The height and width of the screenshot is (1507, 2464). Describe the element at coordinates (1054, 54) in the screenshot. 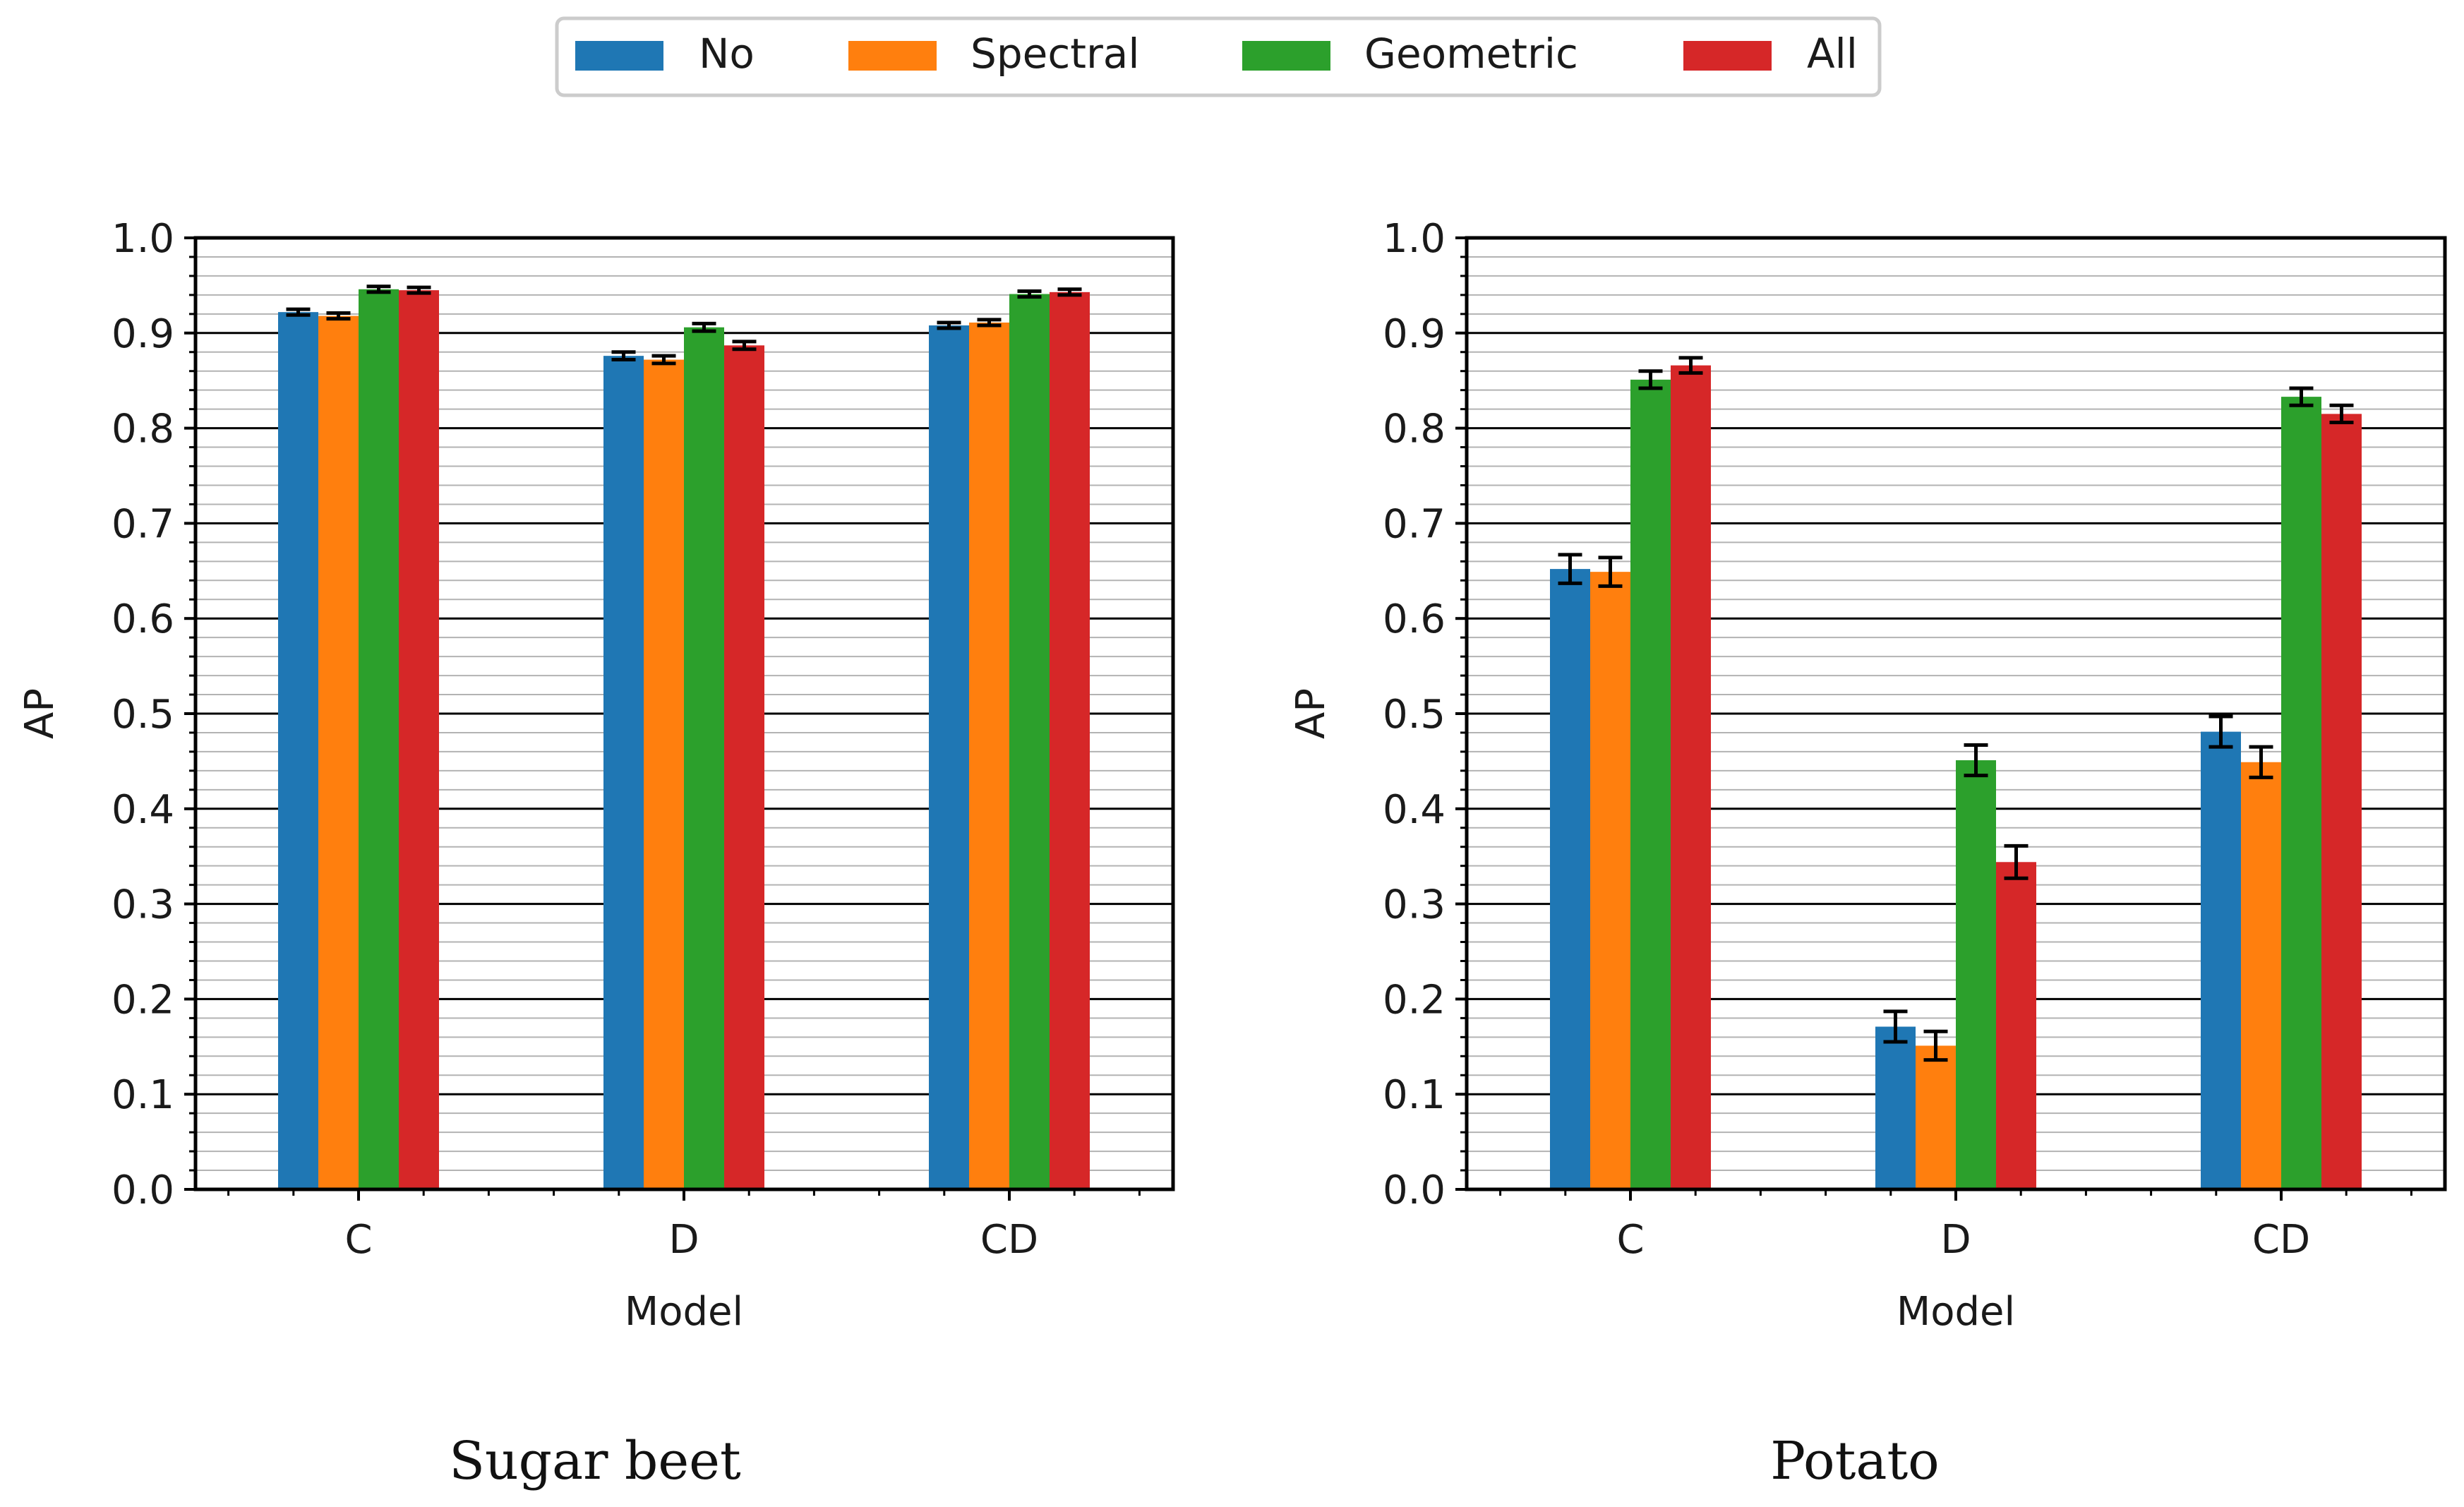

I see `legend-label-spectral: Spectral` at that location.